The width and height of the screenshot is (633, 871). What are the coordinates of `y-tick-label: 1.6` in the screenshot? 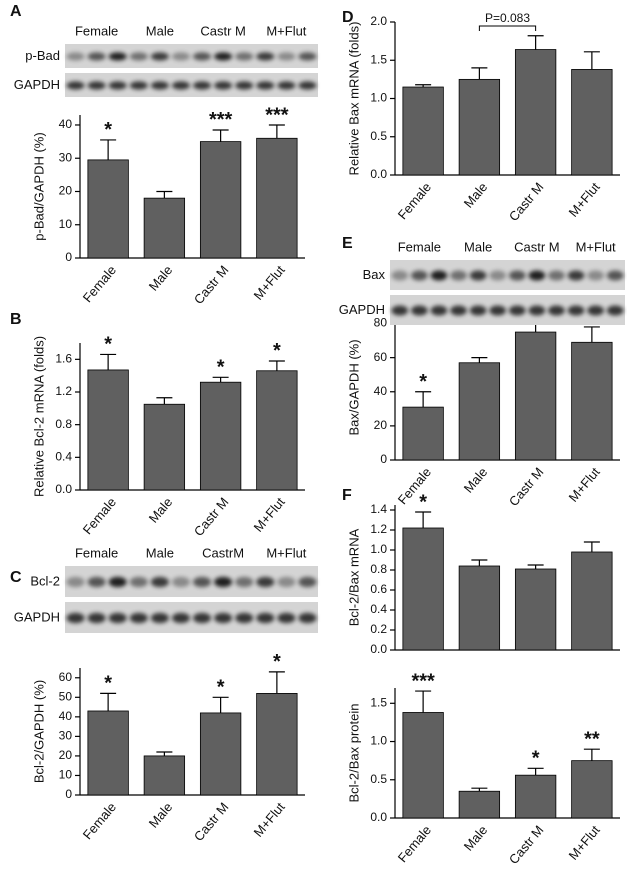 It's located at (63, 359).